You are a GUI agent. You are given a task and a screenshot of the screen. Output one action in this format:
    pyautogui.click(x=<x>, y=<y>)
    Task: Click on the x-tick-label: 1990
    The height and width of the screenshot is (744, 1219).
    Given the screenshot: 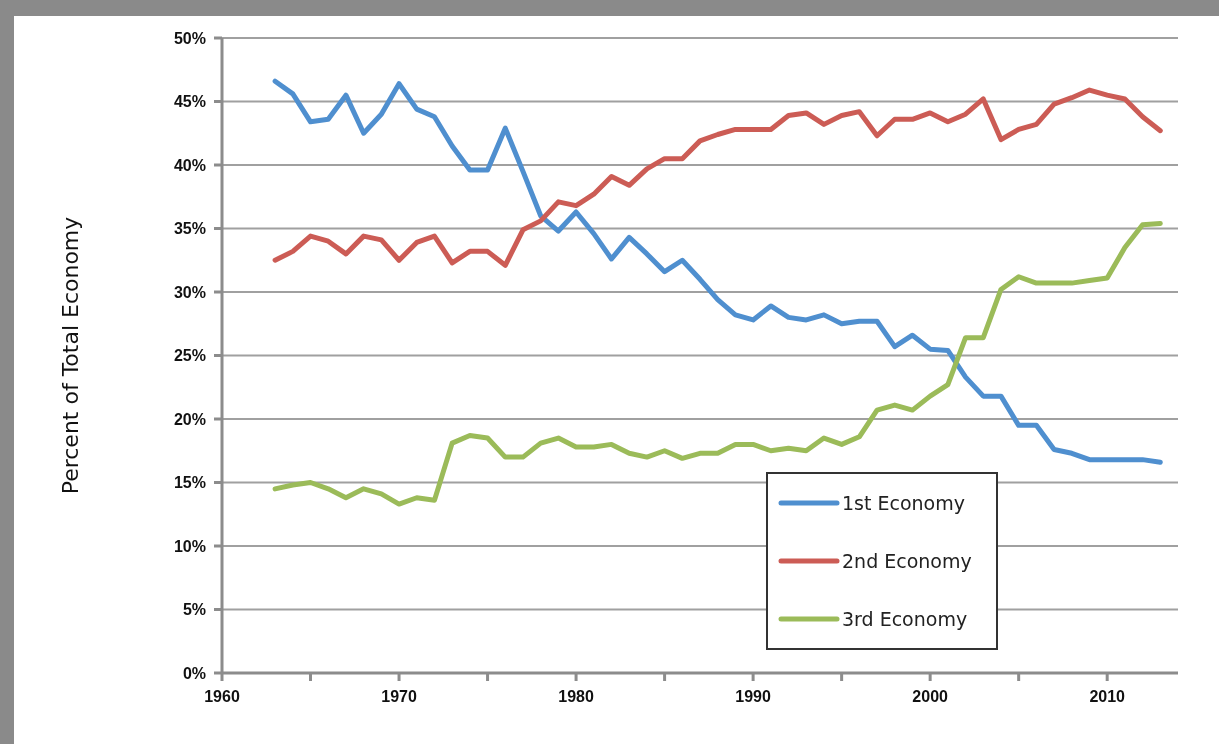 What is the action you would take?
    pyautogui.click(x=753, y=697)
    